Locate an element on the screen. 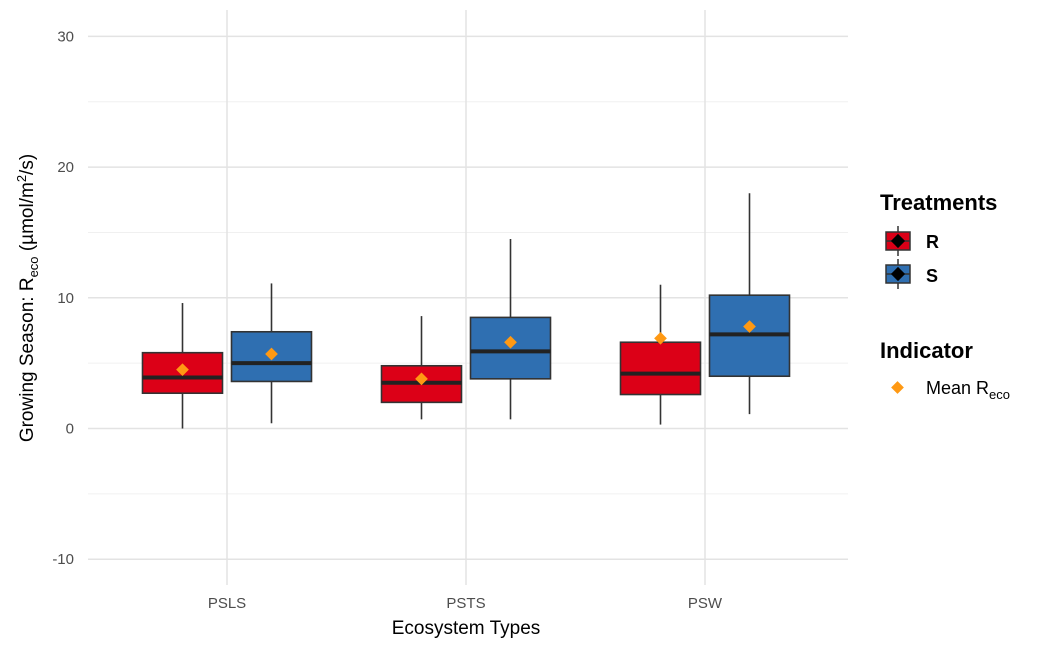 The height and width of the screenshot is (648, 1050). y-axis-title-sup: 2 is located at coordinates (21, 178).